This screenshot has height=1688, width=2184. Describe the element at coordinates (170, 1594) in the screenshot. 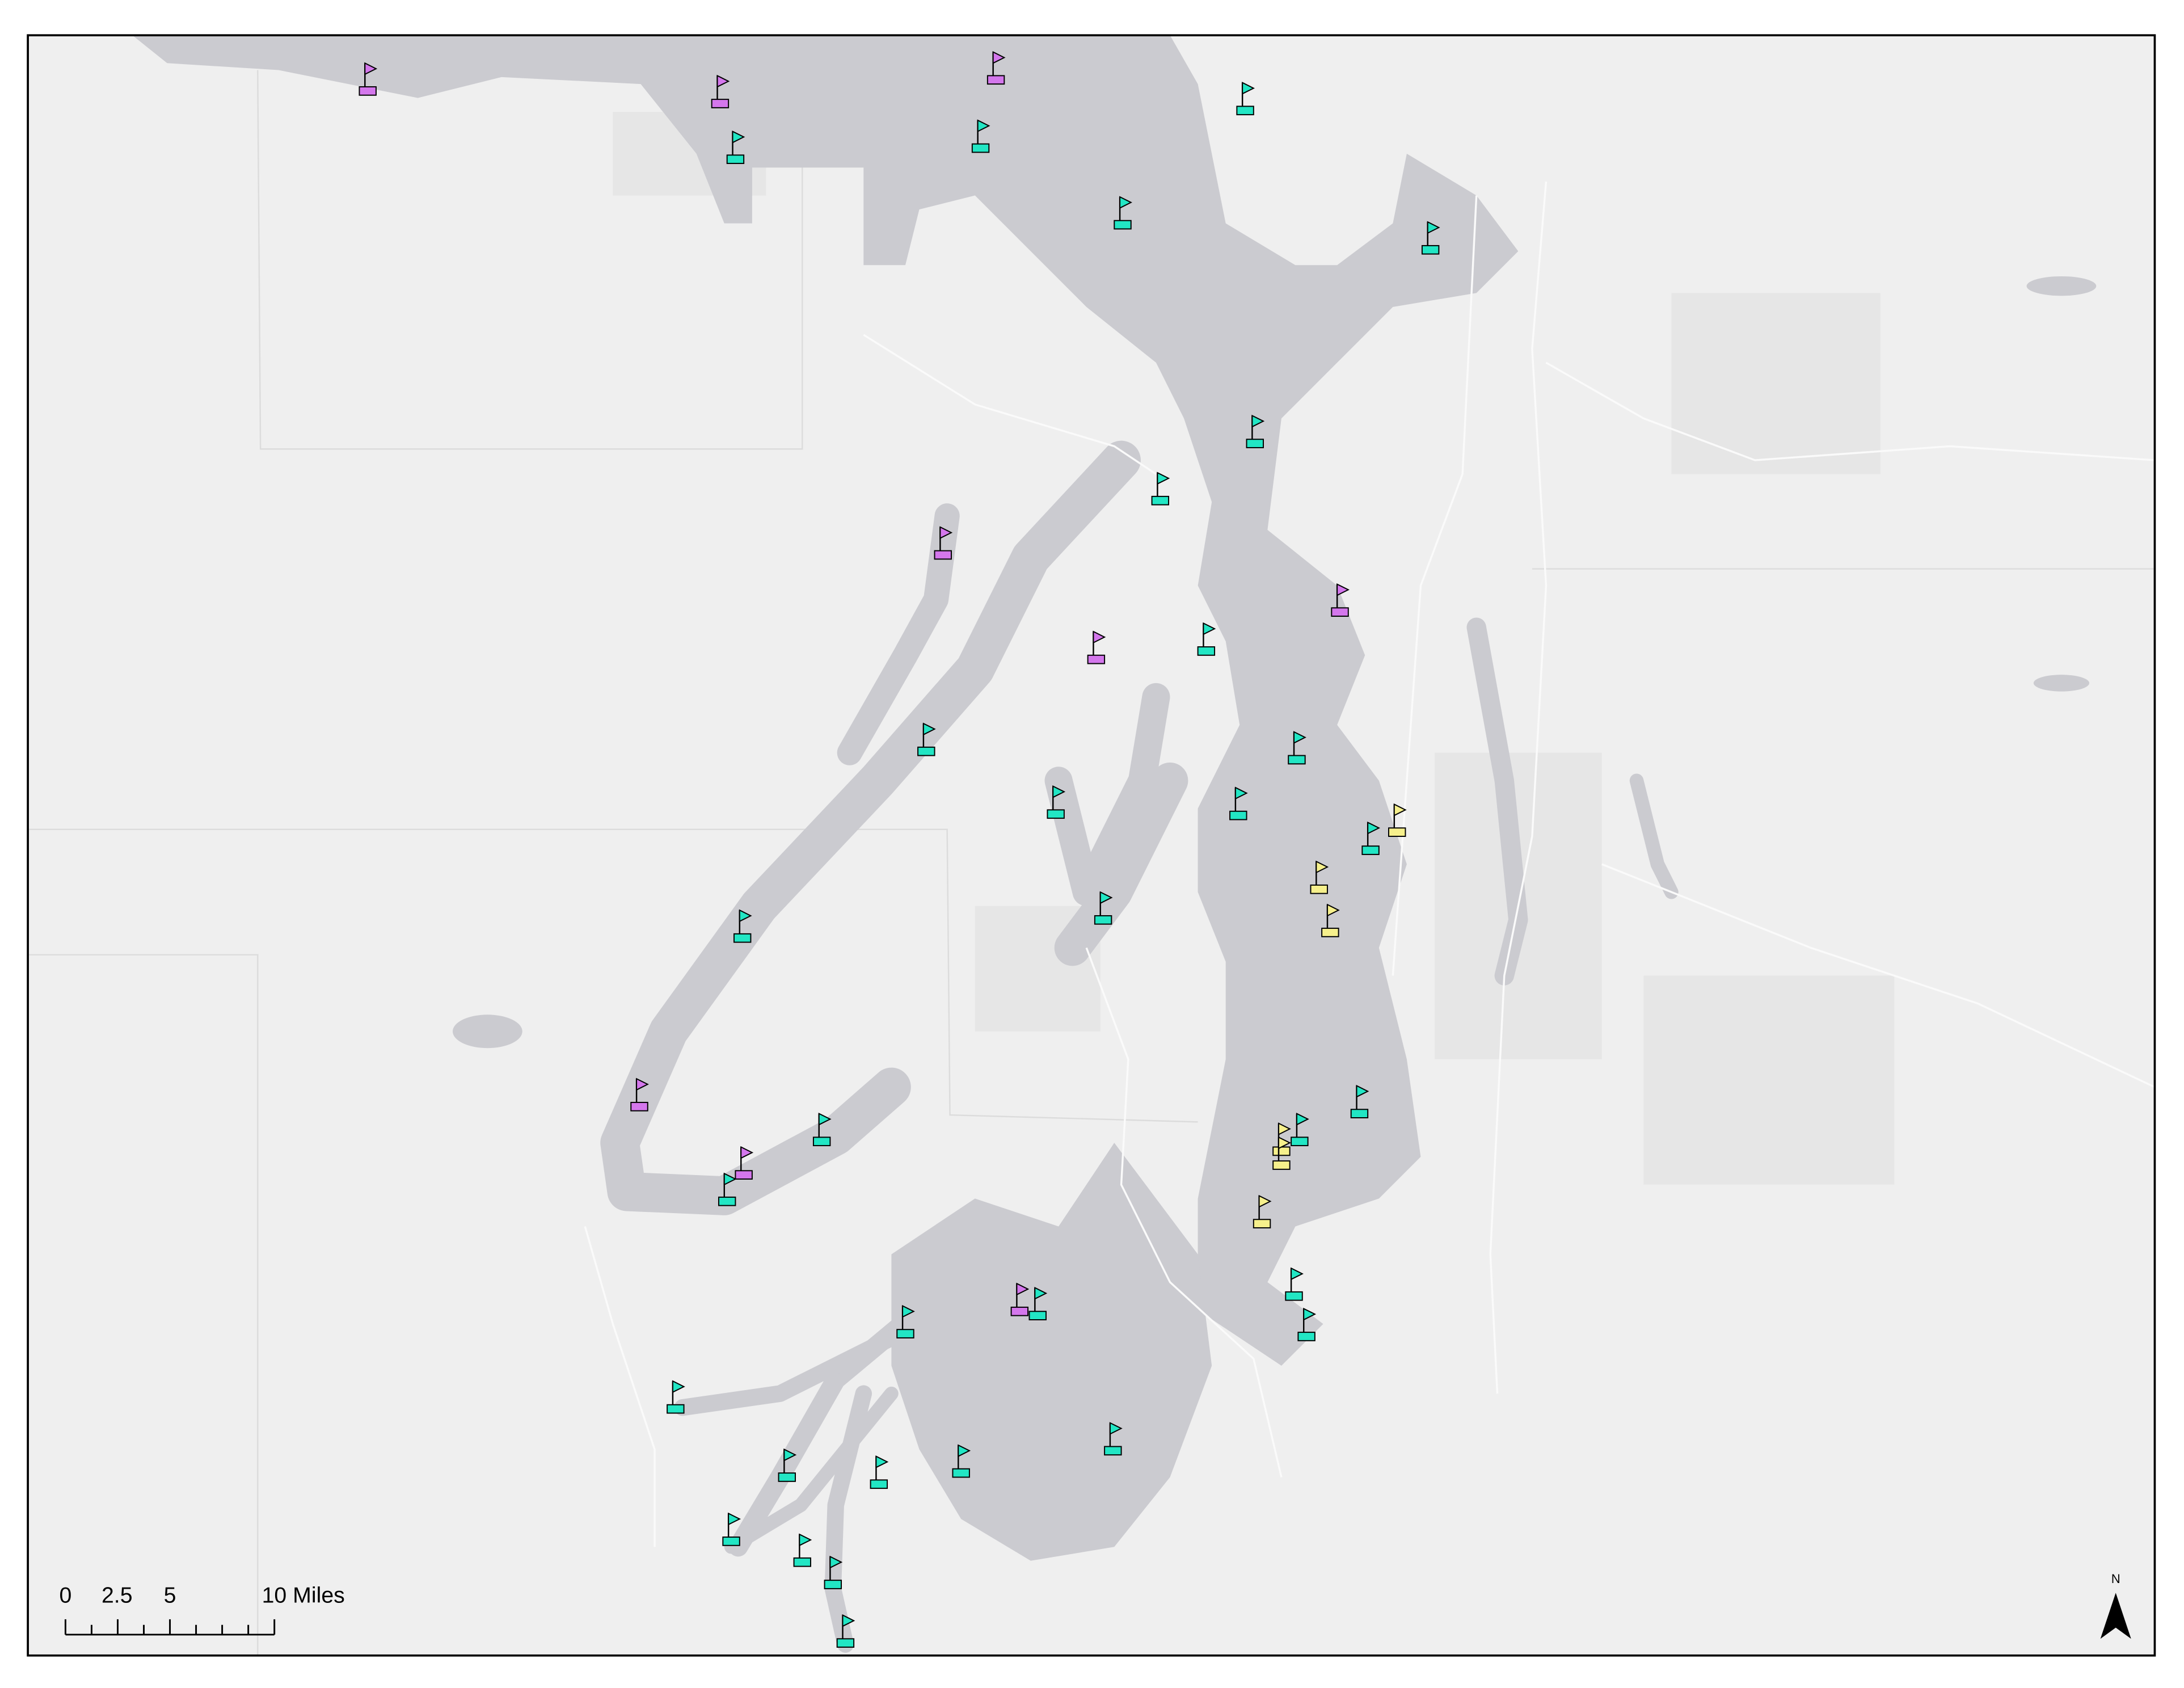

I see `scale-label: 5` at that location.